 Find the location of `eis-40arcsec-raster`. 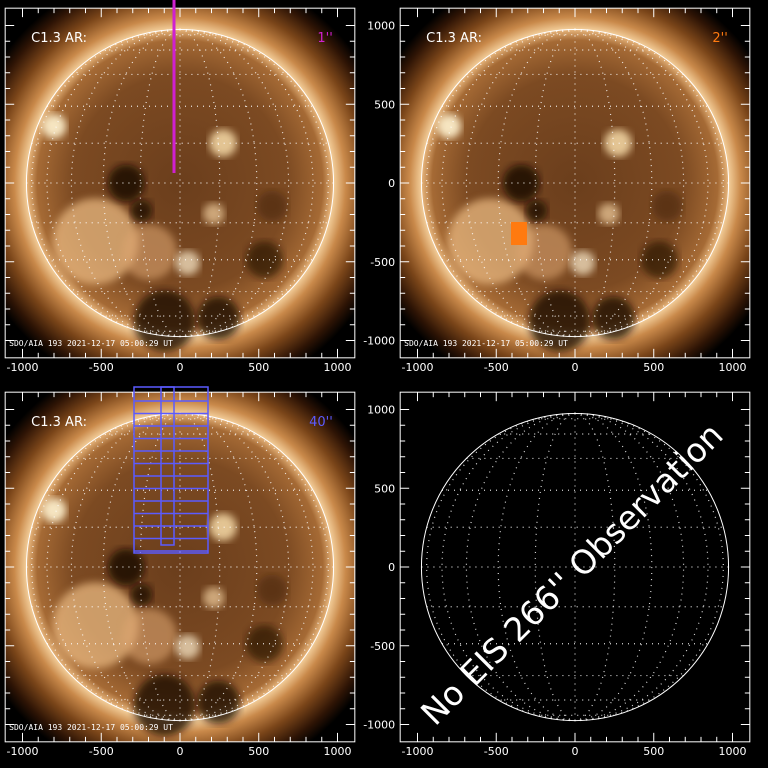

eis-40arcsec-raster is located at coordinates (171, 470).